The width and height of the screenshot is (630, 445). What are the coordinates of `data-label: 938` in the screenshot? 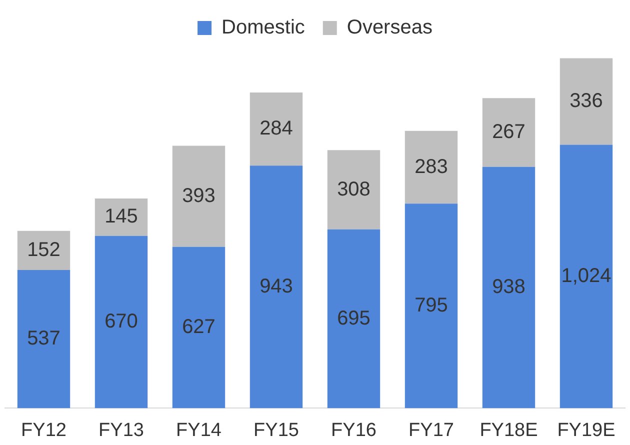 It's located at (509, 287).